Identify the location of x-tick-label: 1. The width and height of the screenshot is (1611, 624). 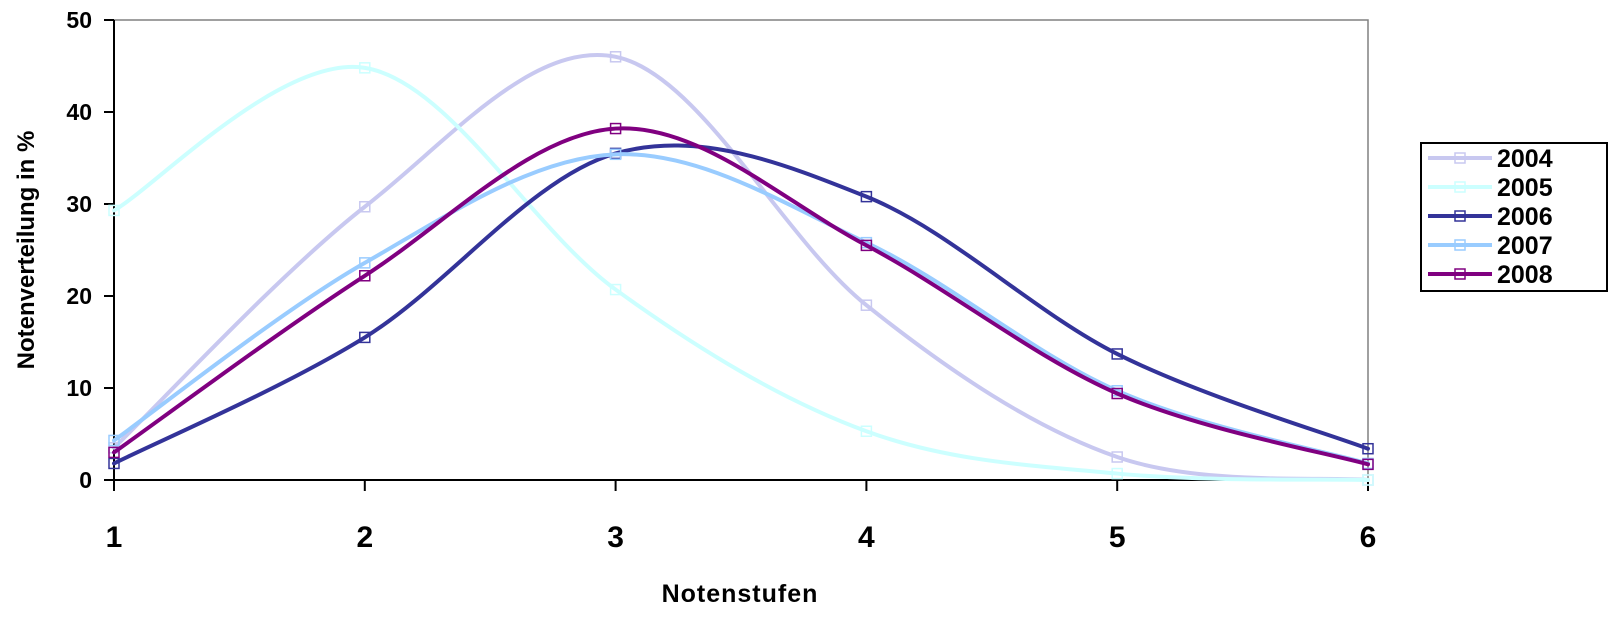
(114, 537).